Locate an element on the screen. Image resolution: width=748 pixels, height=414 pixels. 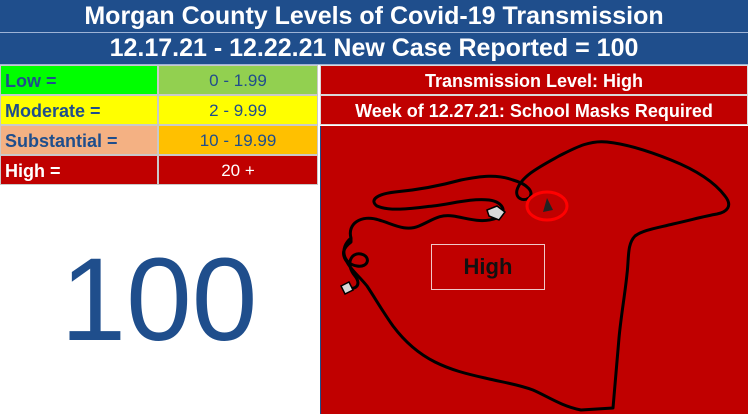
highlight-circle is located at coordinates (547, 206).